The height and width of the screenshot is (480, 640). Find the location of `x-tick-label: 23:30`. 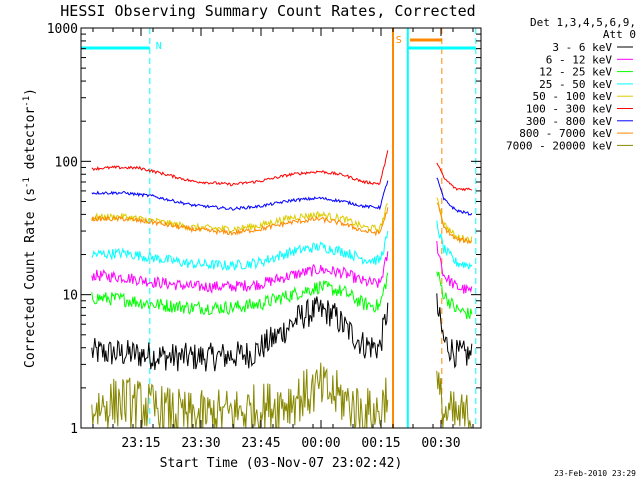

x-tick-label: 23:30 is located at coordinates (200, 443).